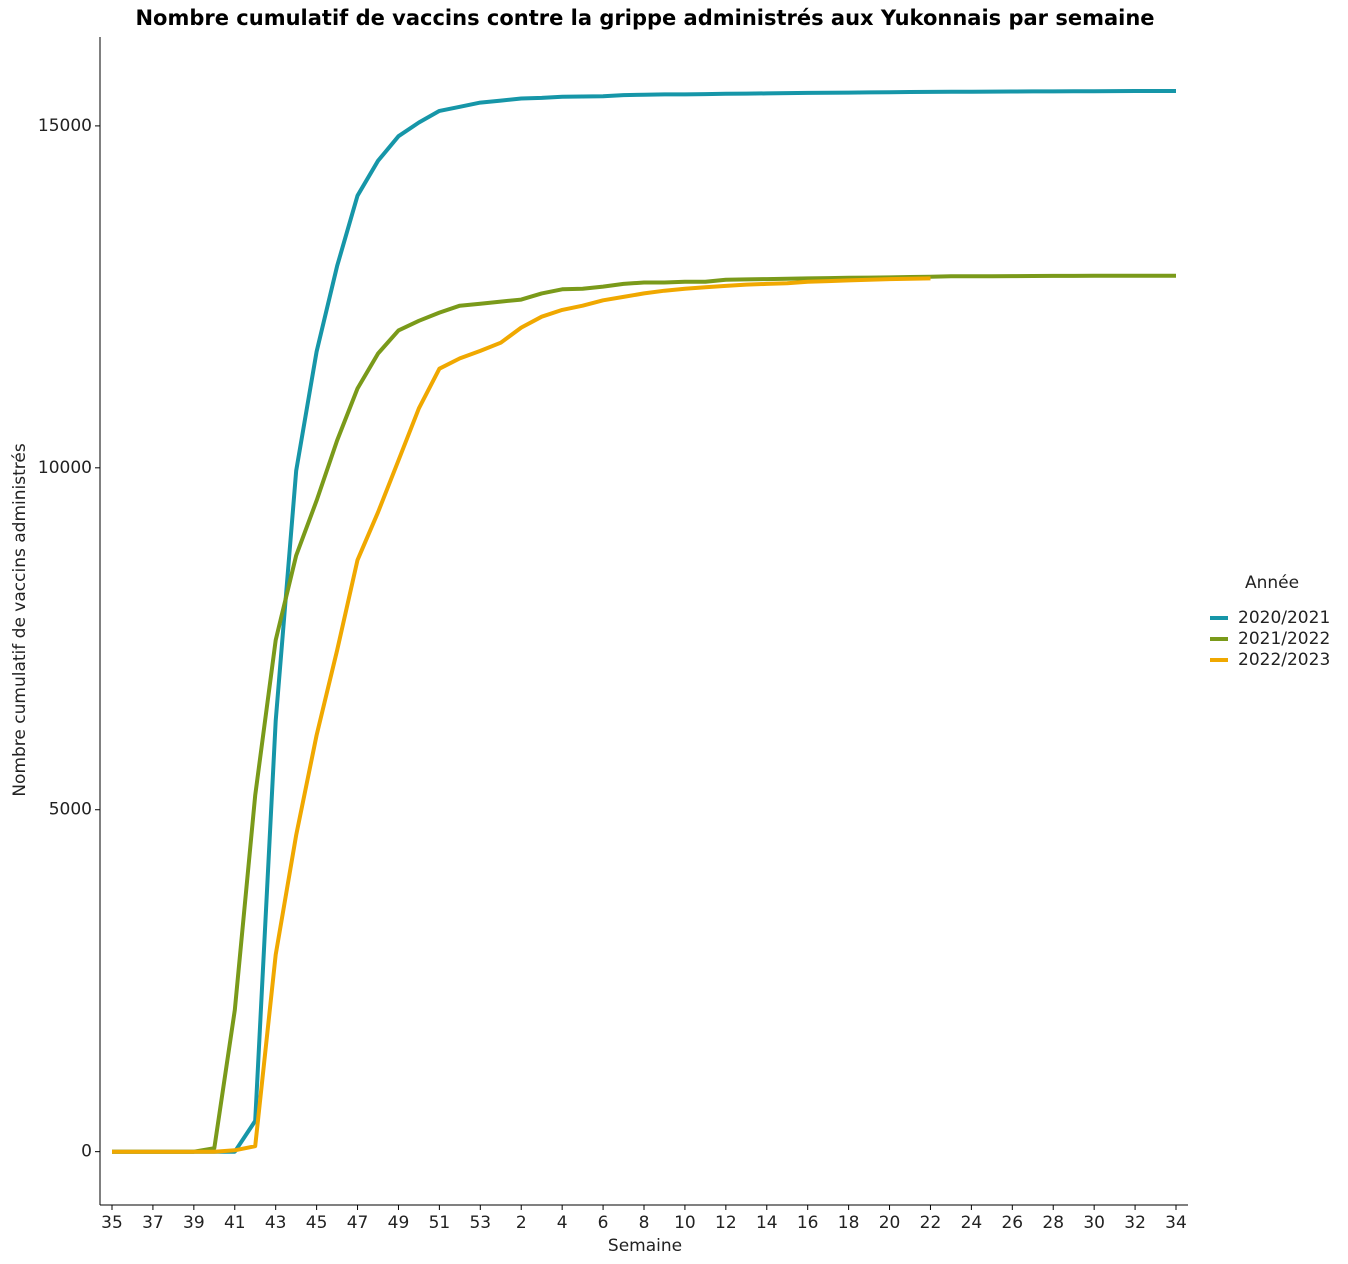 Image resolution: width=1348 pixels, height=1264 pixels. Describe the element at coordinates (931, 1223) in the screenshot. I see `x-tick-label: 22` at that location.